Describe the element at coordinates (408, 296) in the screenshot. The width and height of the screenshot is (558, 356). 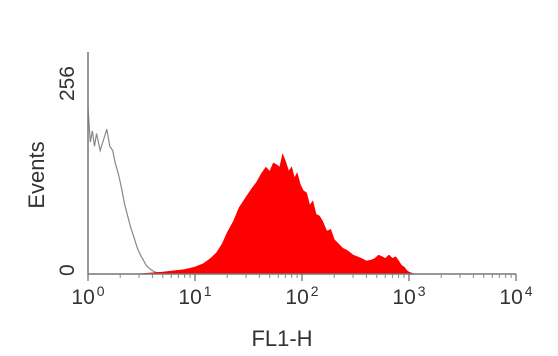
I see `x-tick-label: 10 3` at that location.